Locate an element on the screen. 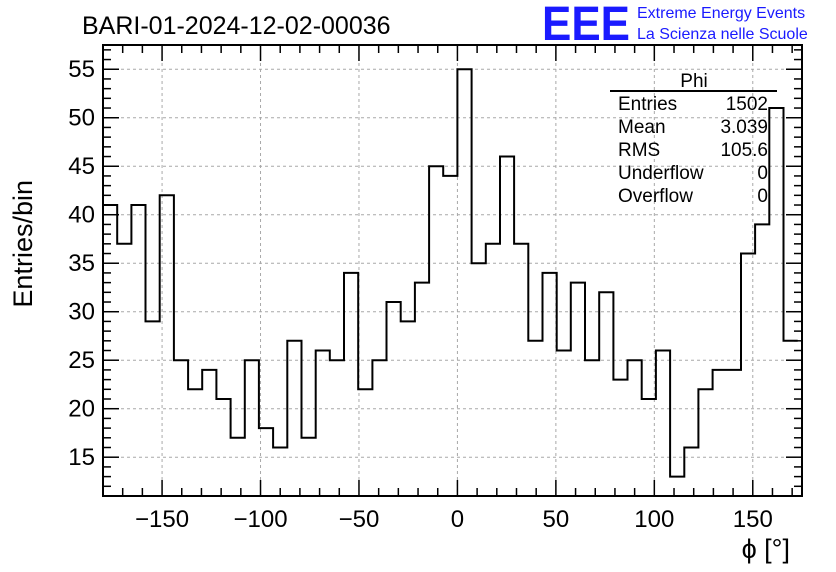 The width and height of the screenshot is (836, 572). x-tick-label: −150 is located at coordinates (162, 519).